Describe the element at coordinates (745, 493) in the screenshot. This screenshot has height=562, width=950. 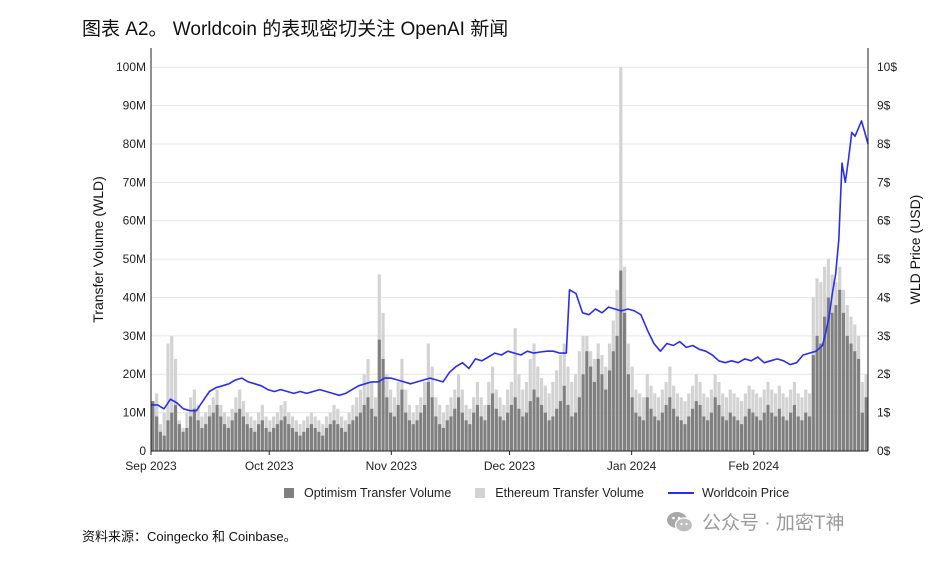
I see `legend-label-price: Worldcoin Price` at that location.